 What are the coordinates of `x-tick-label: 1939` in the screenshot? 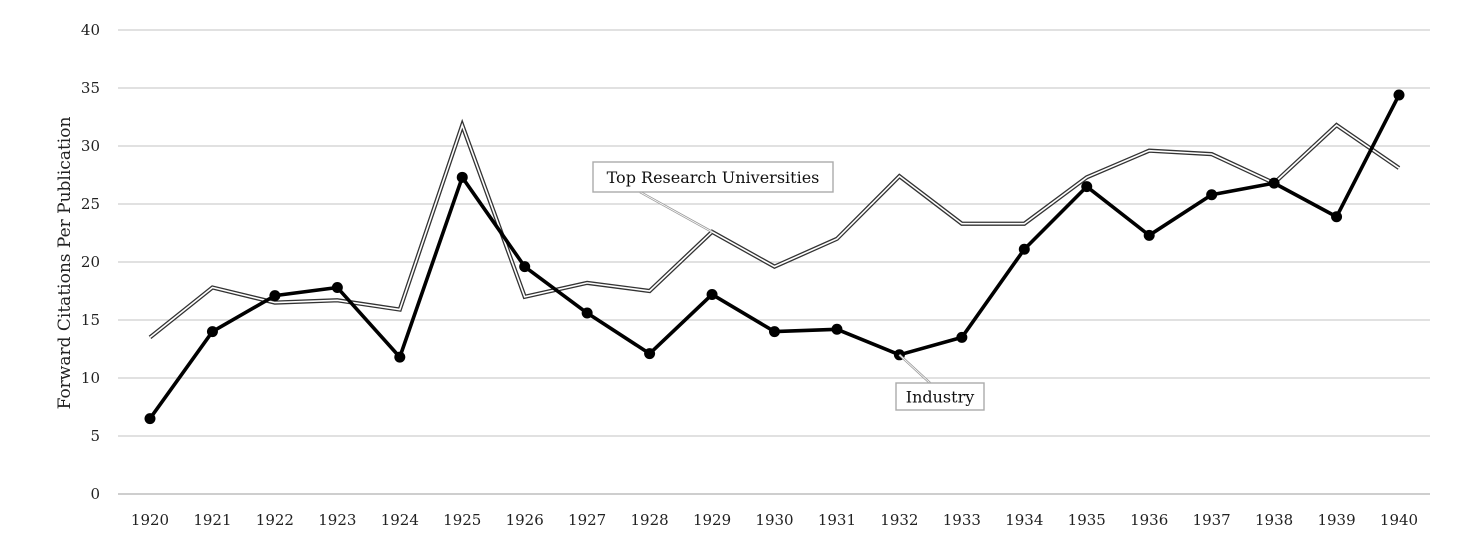 It's located at (1336, 520).